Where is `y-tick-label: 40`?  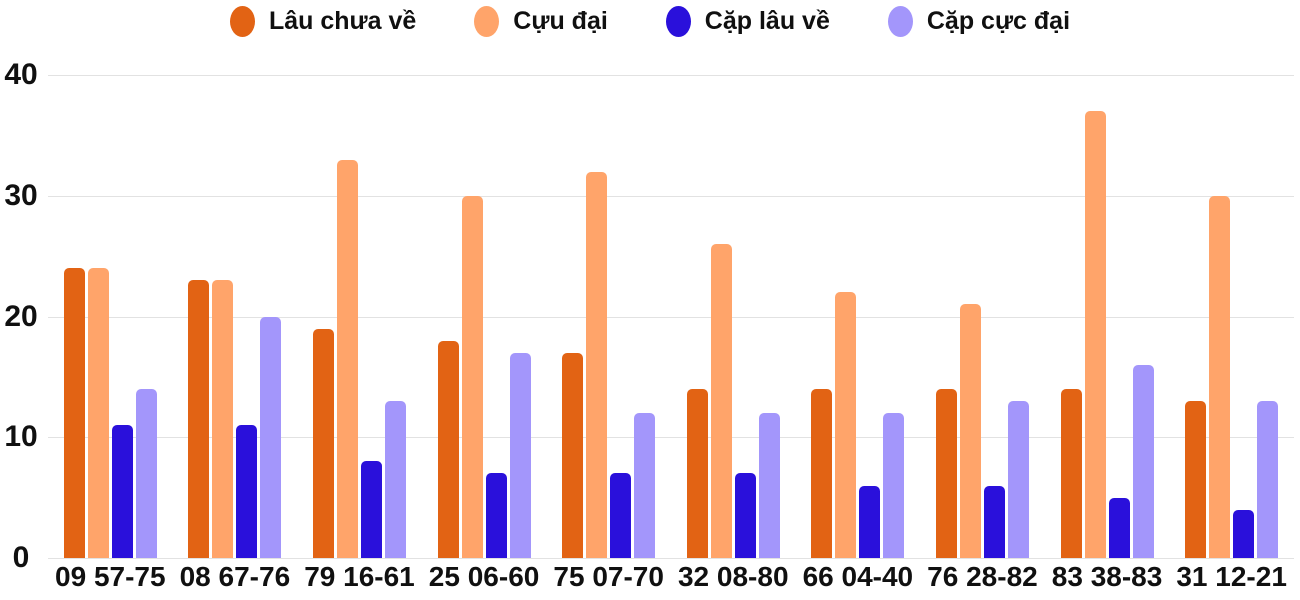
y-tick-label: 40 is located at coordinates (21, 74).